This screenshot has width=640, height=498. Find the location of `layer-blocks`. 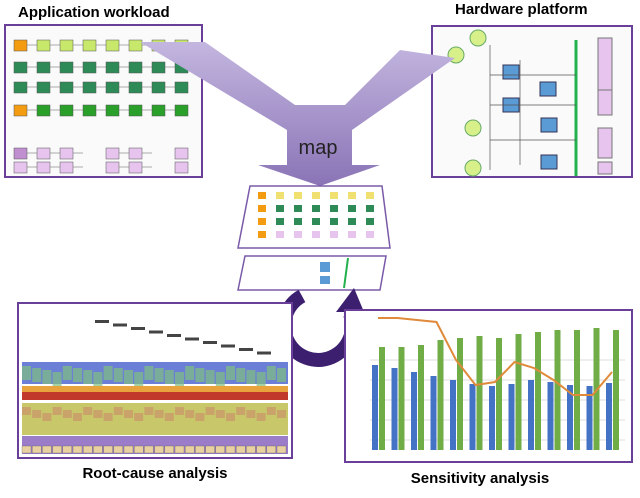

layer-blocks is located at coordinates (316, 215).